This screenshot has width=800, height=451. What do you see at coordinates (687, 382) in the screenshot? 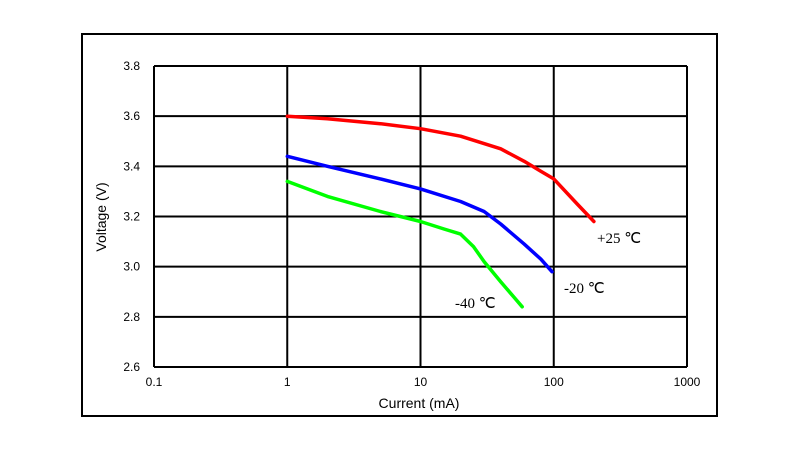
I see `x-tick-label: 1000` at bounding box center [687, 382].